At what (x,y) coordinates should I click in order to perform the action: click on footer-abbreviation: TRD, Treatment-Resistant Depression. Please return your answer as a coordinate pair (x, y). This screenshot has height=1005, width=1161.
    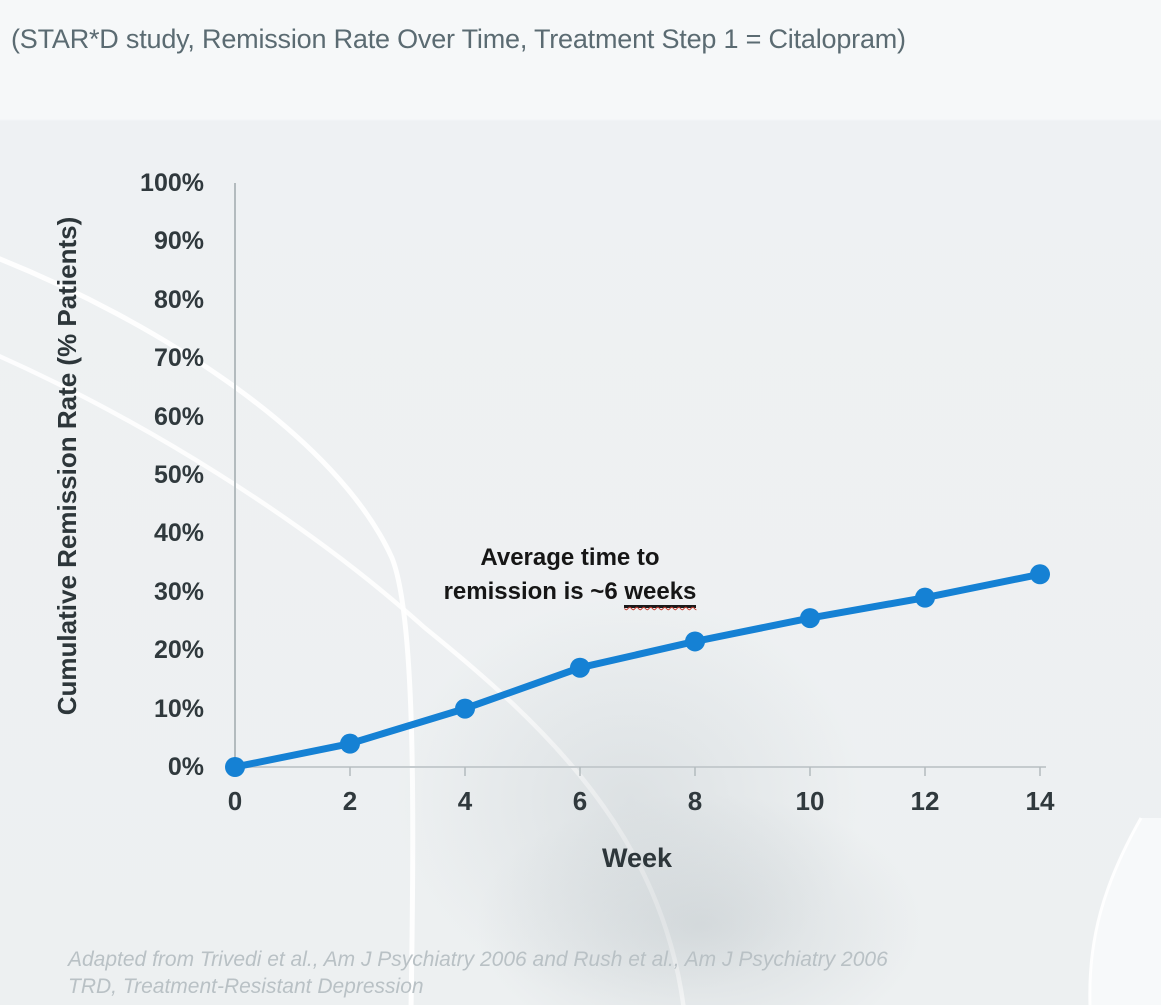
    Looking at the image, I should click on (246, 986).